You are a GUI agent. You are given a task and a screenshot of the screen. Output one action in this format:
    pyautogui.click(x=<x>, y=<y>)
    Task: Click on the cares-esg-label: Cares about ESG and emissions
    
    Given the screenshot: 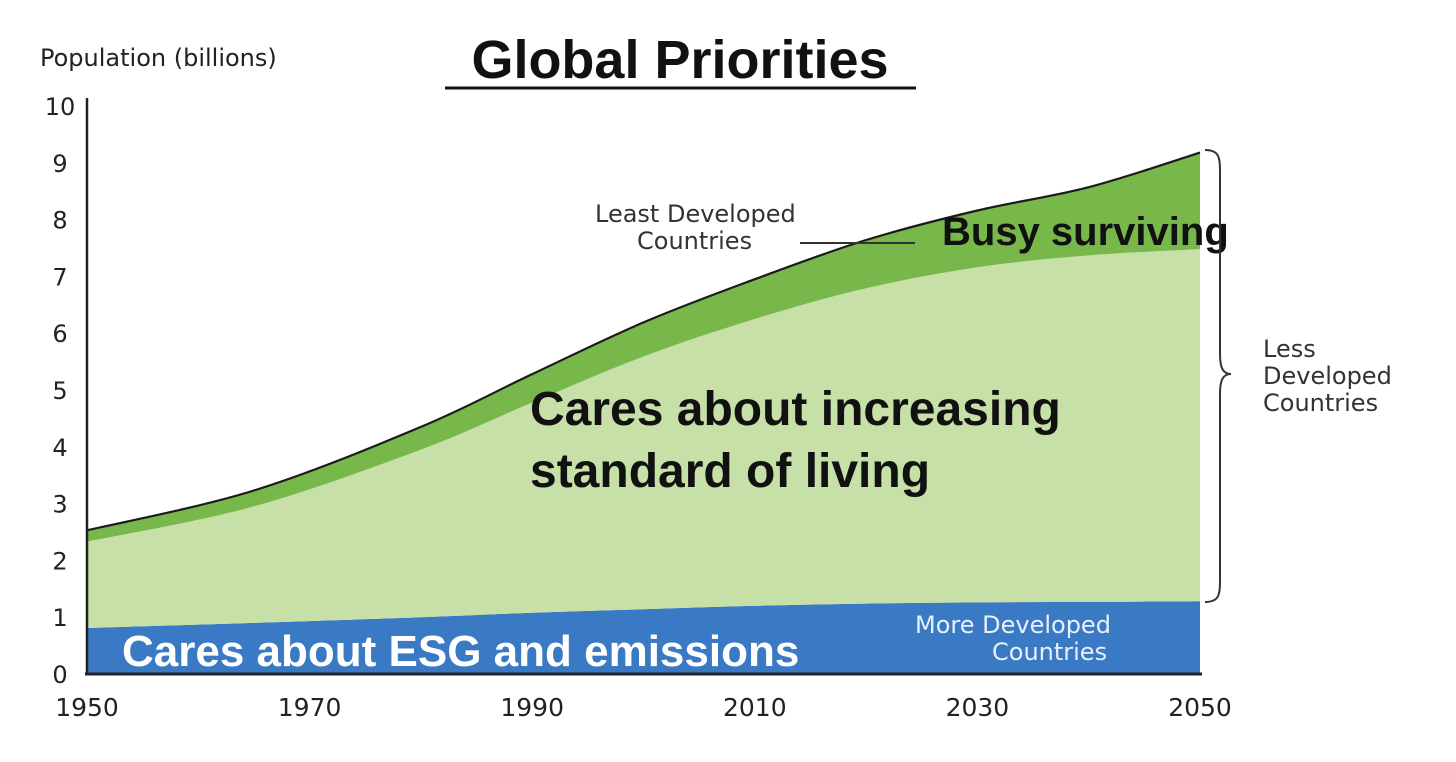 What is the action you would take?
    pyautogui.click(x=460, y=651)
    